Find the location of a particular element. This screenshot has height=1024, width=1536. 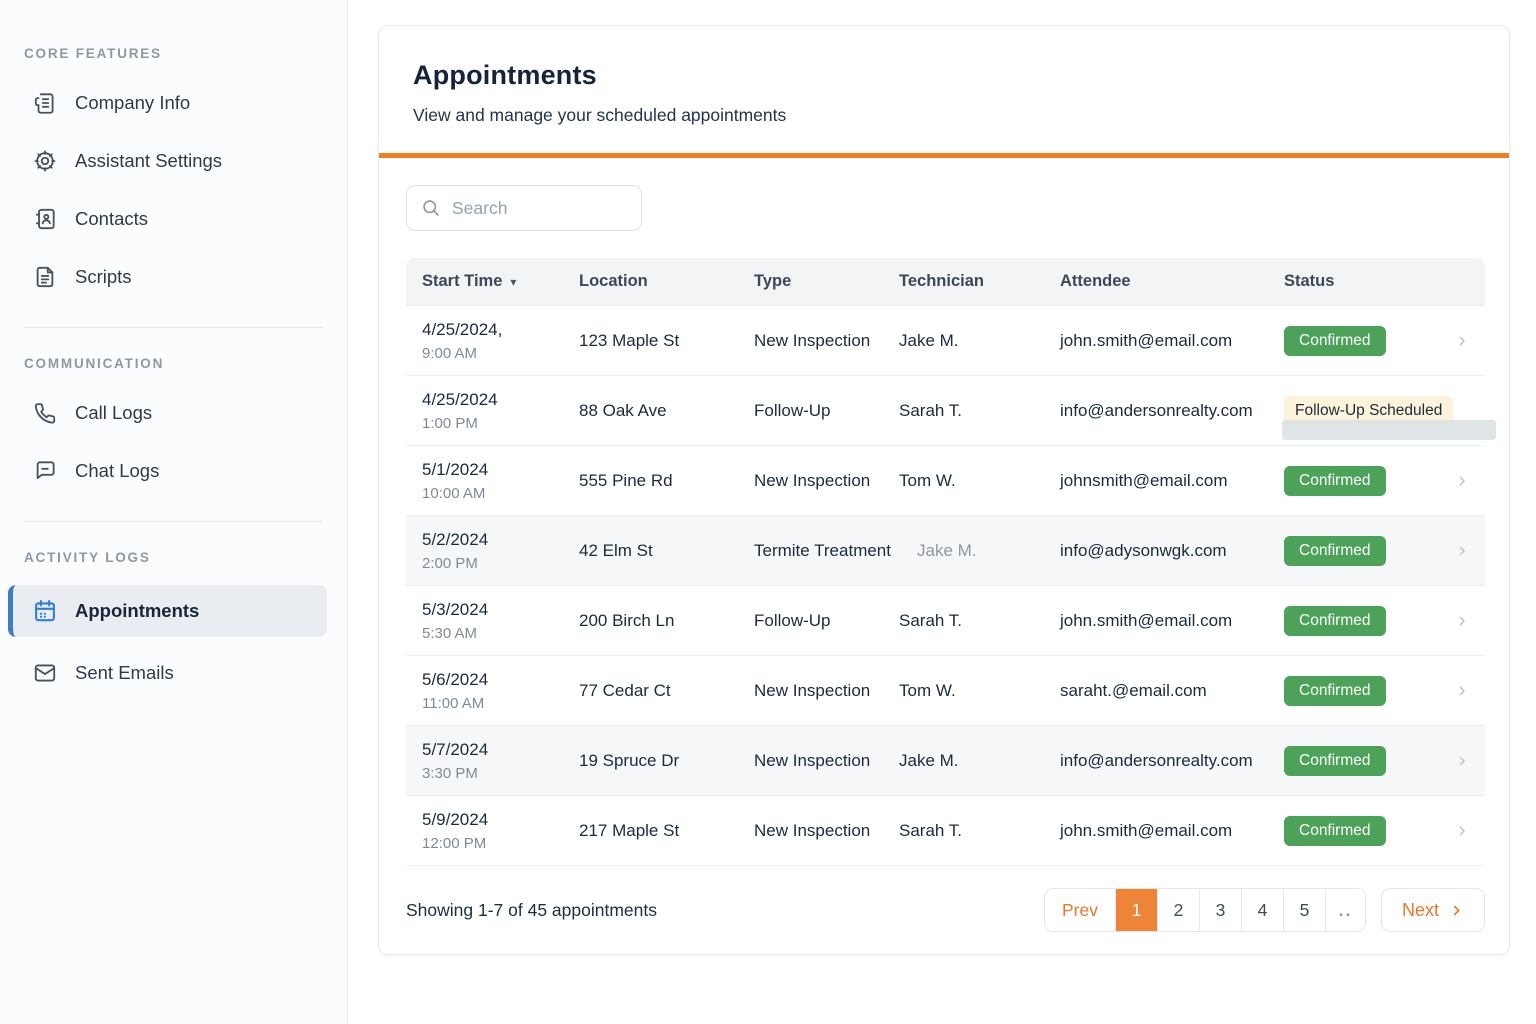

column-header-type: Type is located at coordinates (773, 281).